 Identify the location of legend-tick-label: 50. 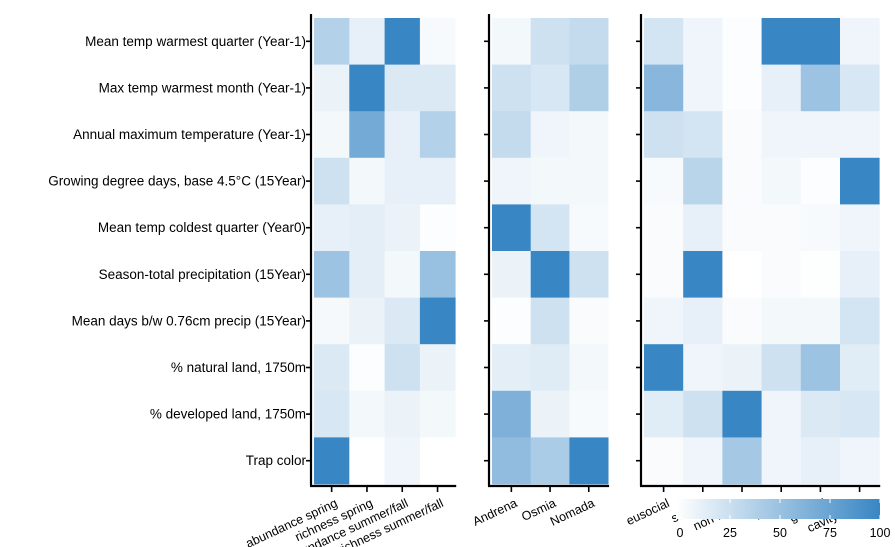
(780, 533).